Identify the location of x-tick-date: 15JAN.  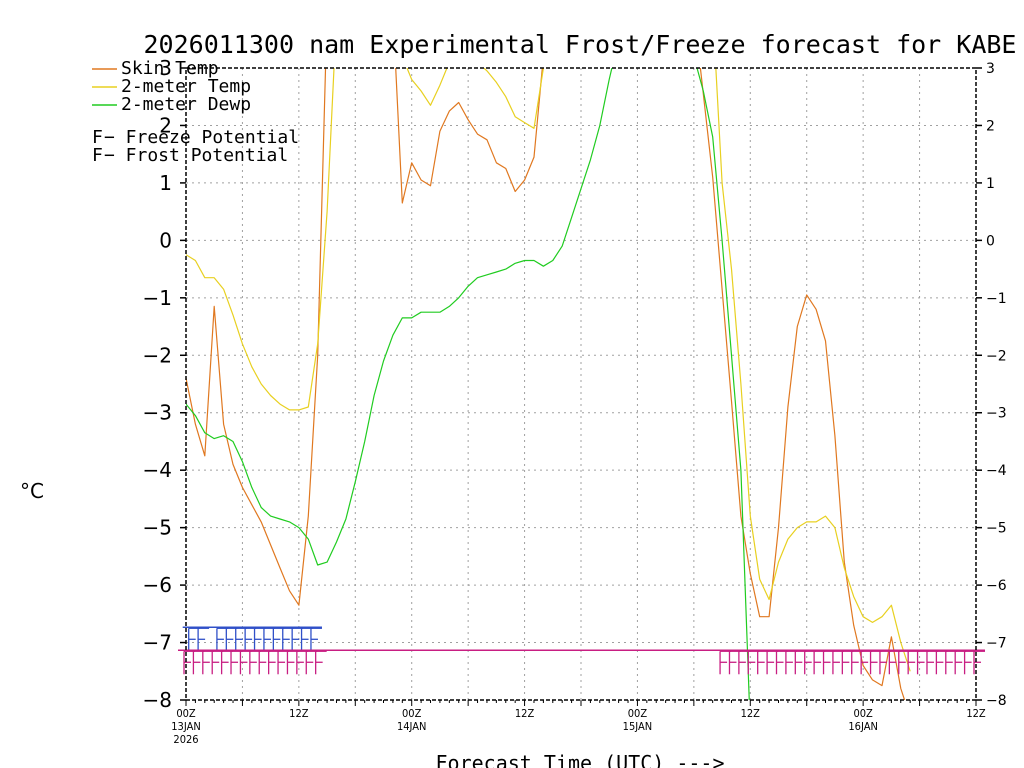
(637, 726).